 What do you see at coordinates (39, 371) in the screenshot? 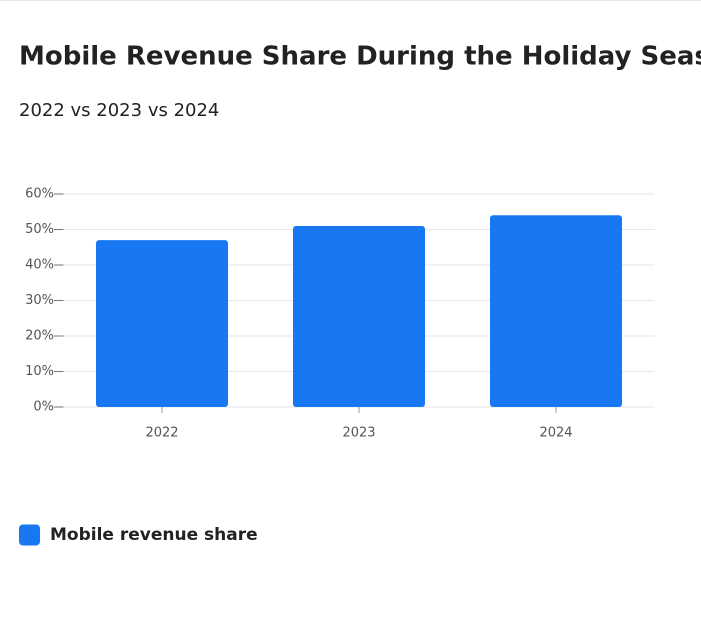
I see `y-tick-label: 10%` at bounding box center [39, 371].